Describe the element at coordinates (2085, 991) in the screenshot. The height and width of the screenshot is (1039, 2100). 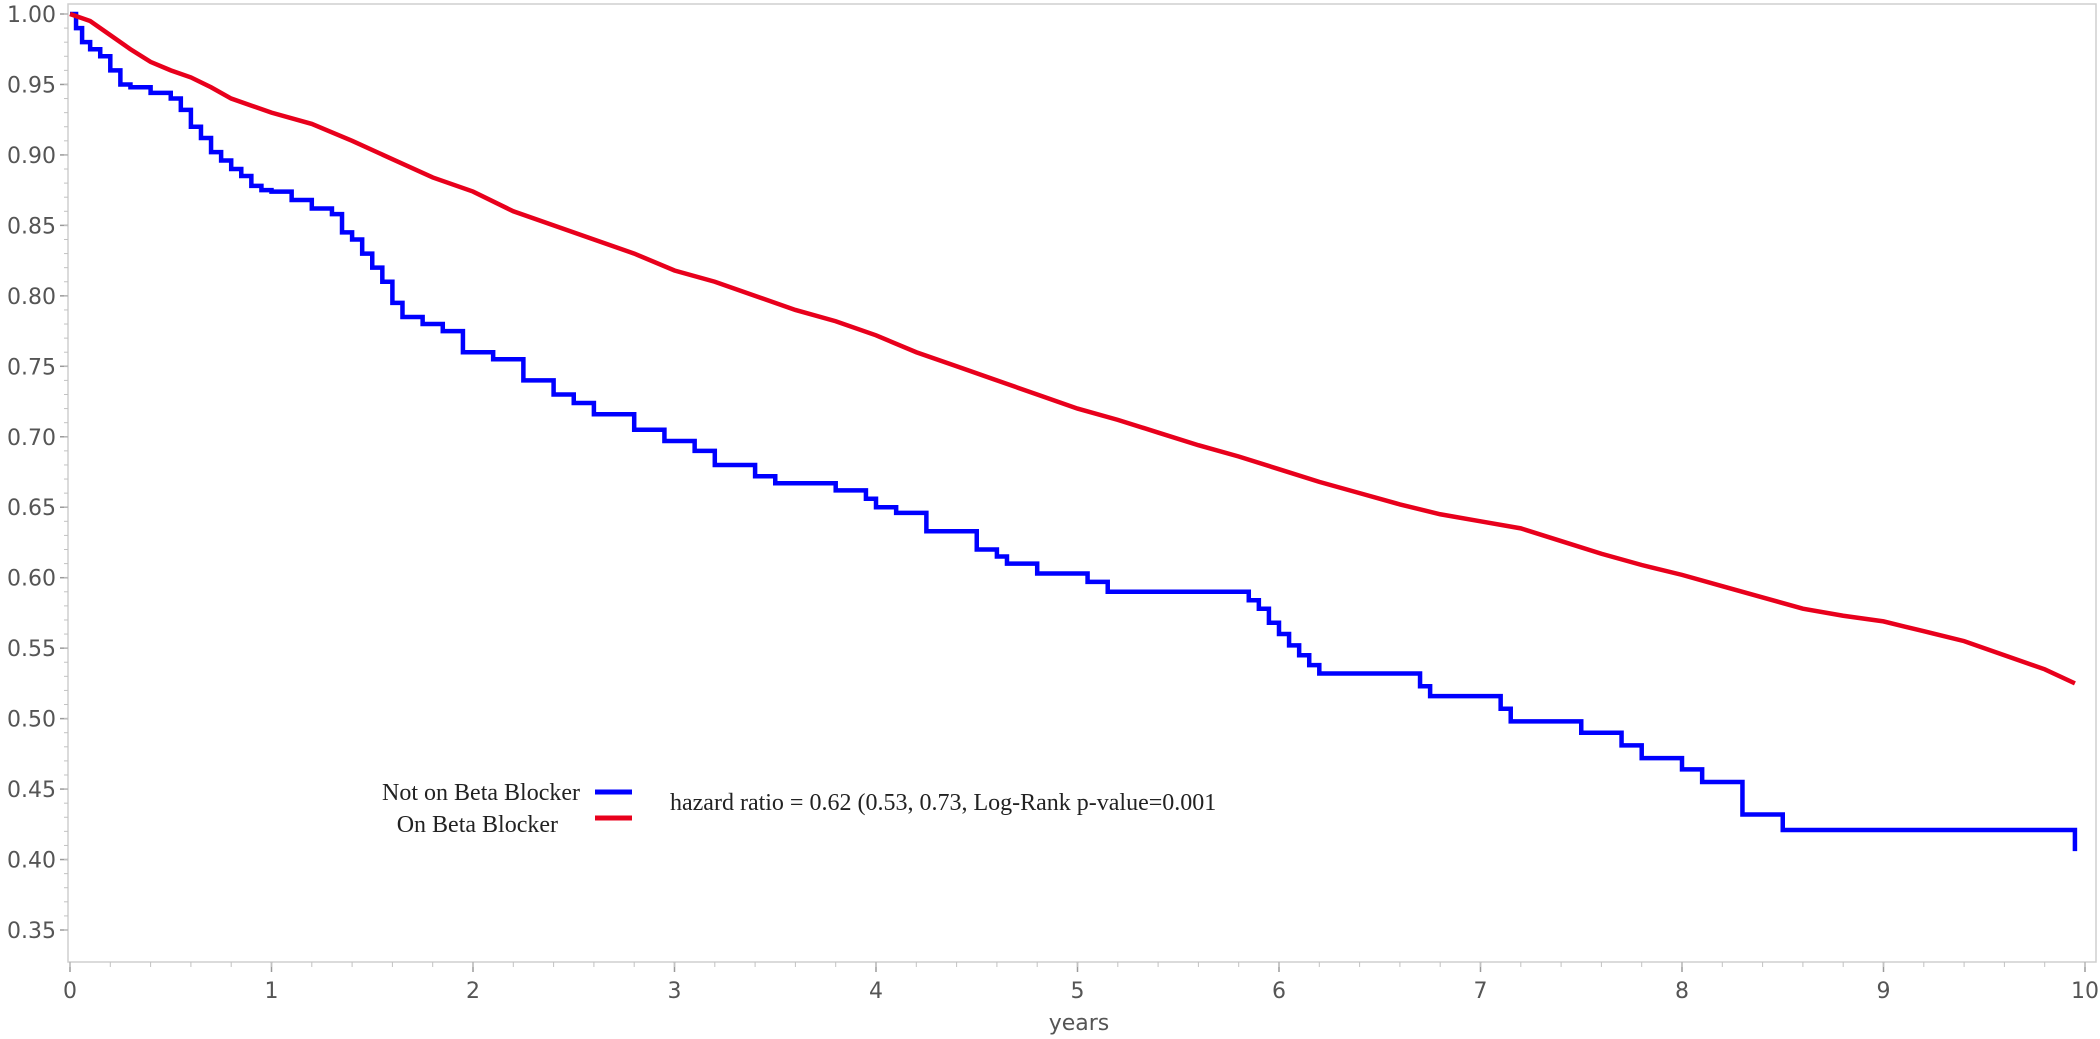
I see `x-tick-label: 10` at that location.